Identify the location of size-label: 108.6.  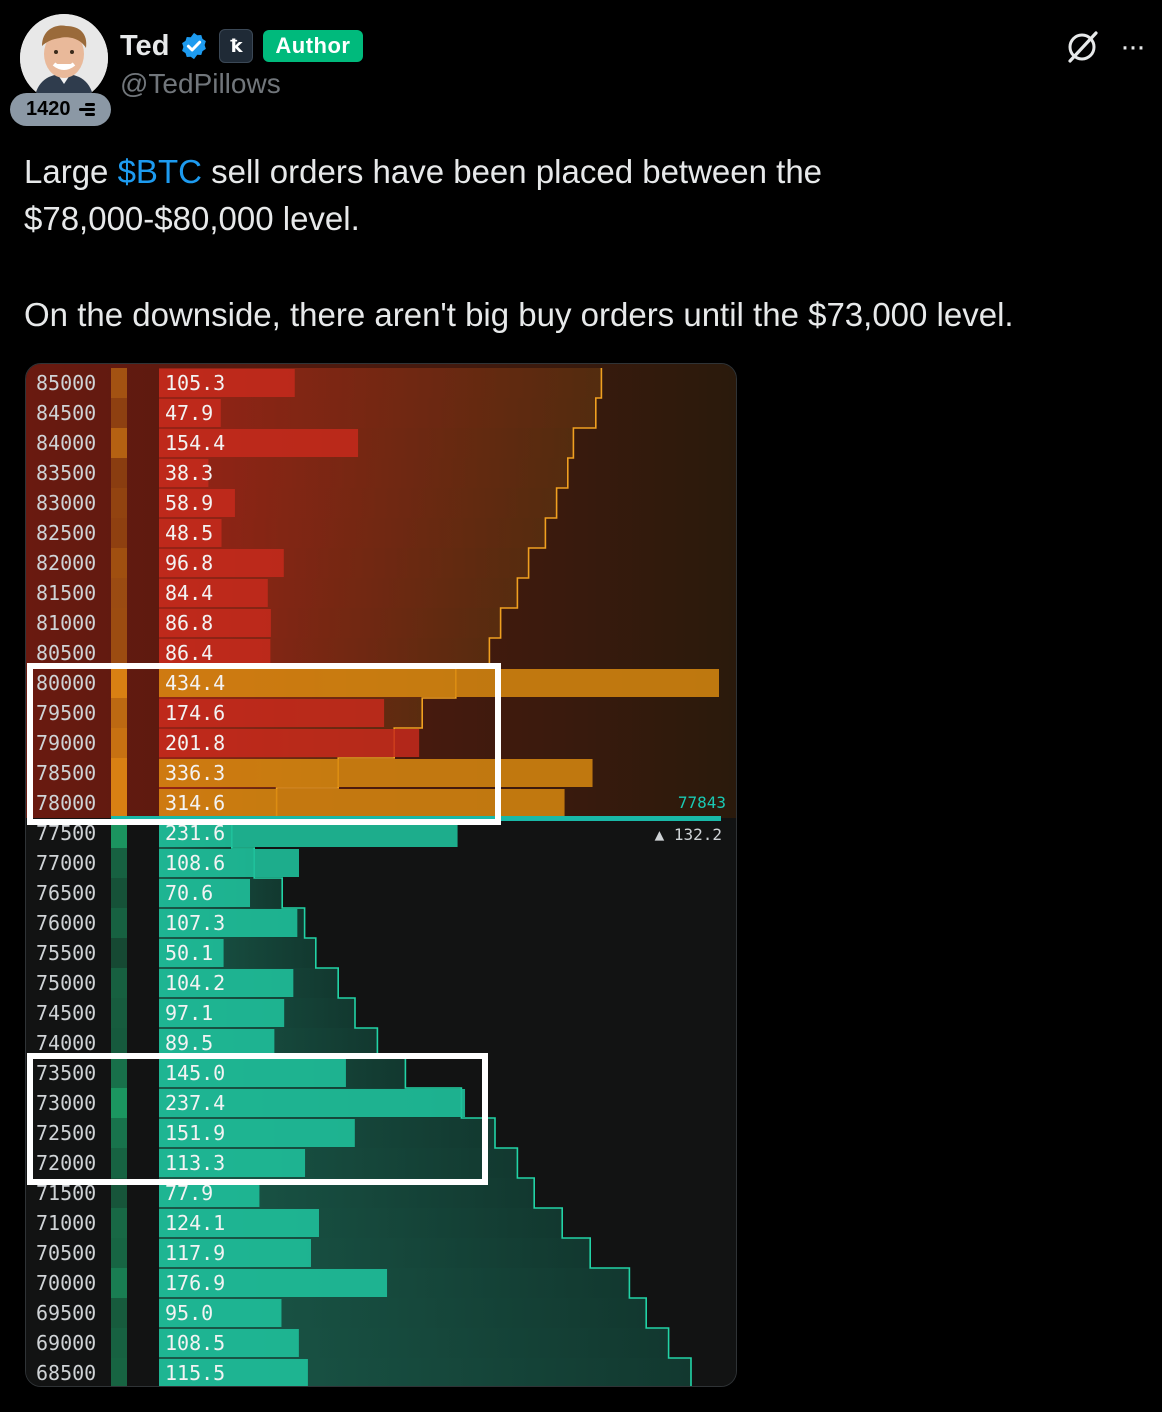
(195, 863).